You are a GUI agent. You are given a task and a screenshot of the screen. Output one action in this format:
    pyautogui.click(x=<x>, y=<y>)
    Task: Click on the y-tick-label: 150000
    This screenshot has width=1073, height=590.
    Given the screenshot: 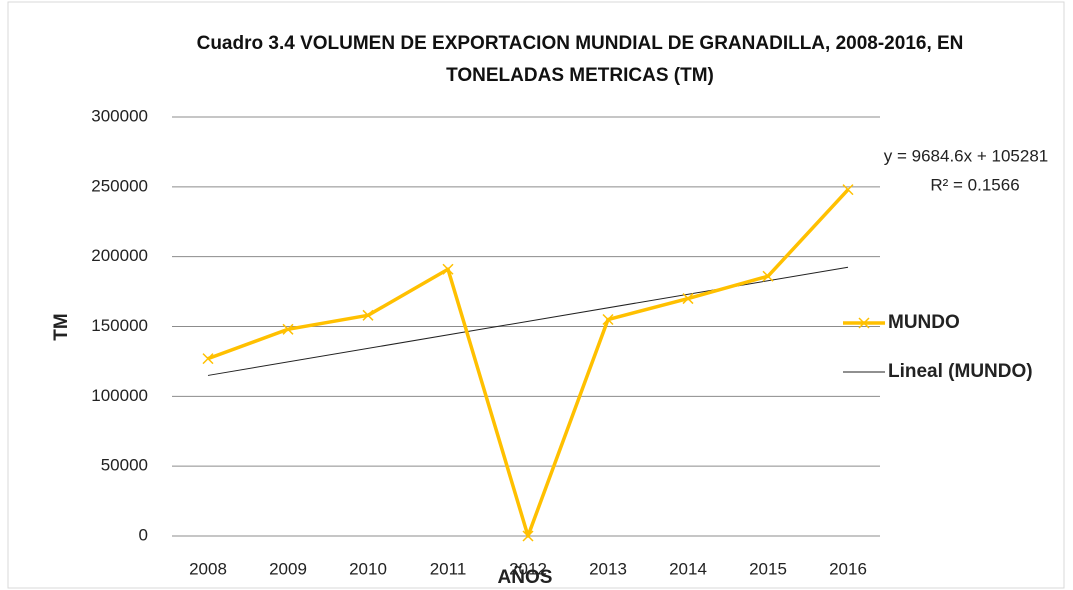 What is the action you would take?
    pyautogui.click(x=119, y=325)
    